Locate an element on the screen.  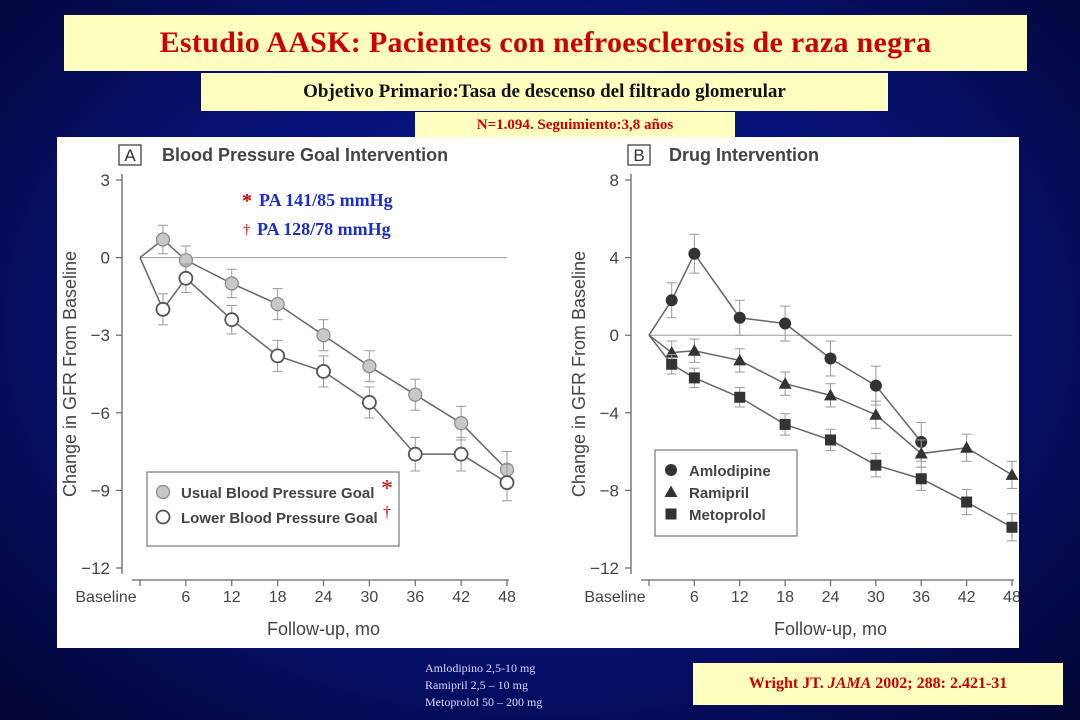
panel-a-x-tick-label: Baseline is located at coordinates (105, 597).